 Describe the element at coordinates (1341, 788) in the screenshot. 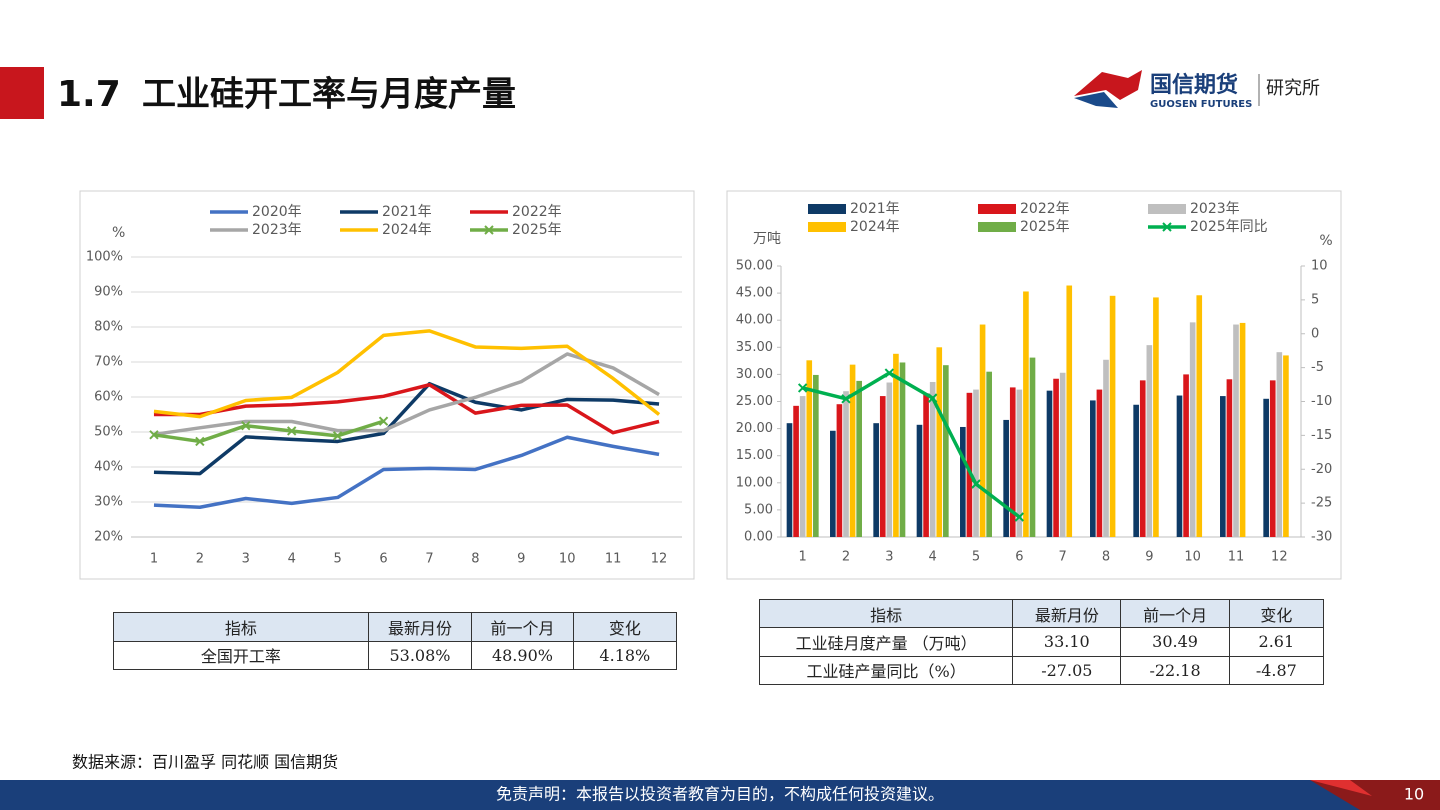

I see `footer-corner-accent` at that location.